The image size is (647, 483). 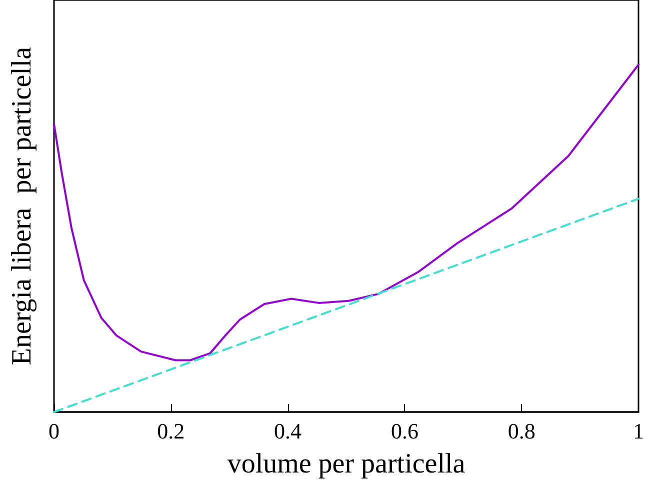 What do you see at coordinates (404, 431) in the screenshot?
I see `x-tick-label: 0.6` at bounding box center [404, 431].